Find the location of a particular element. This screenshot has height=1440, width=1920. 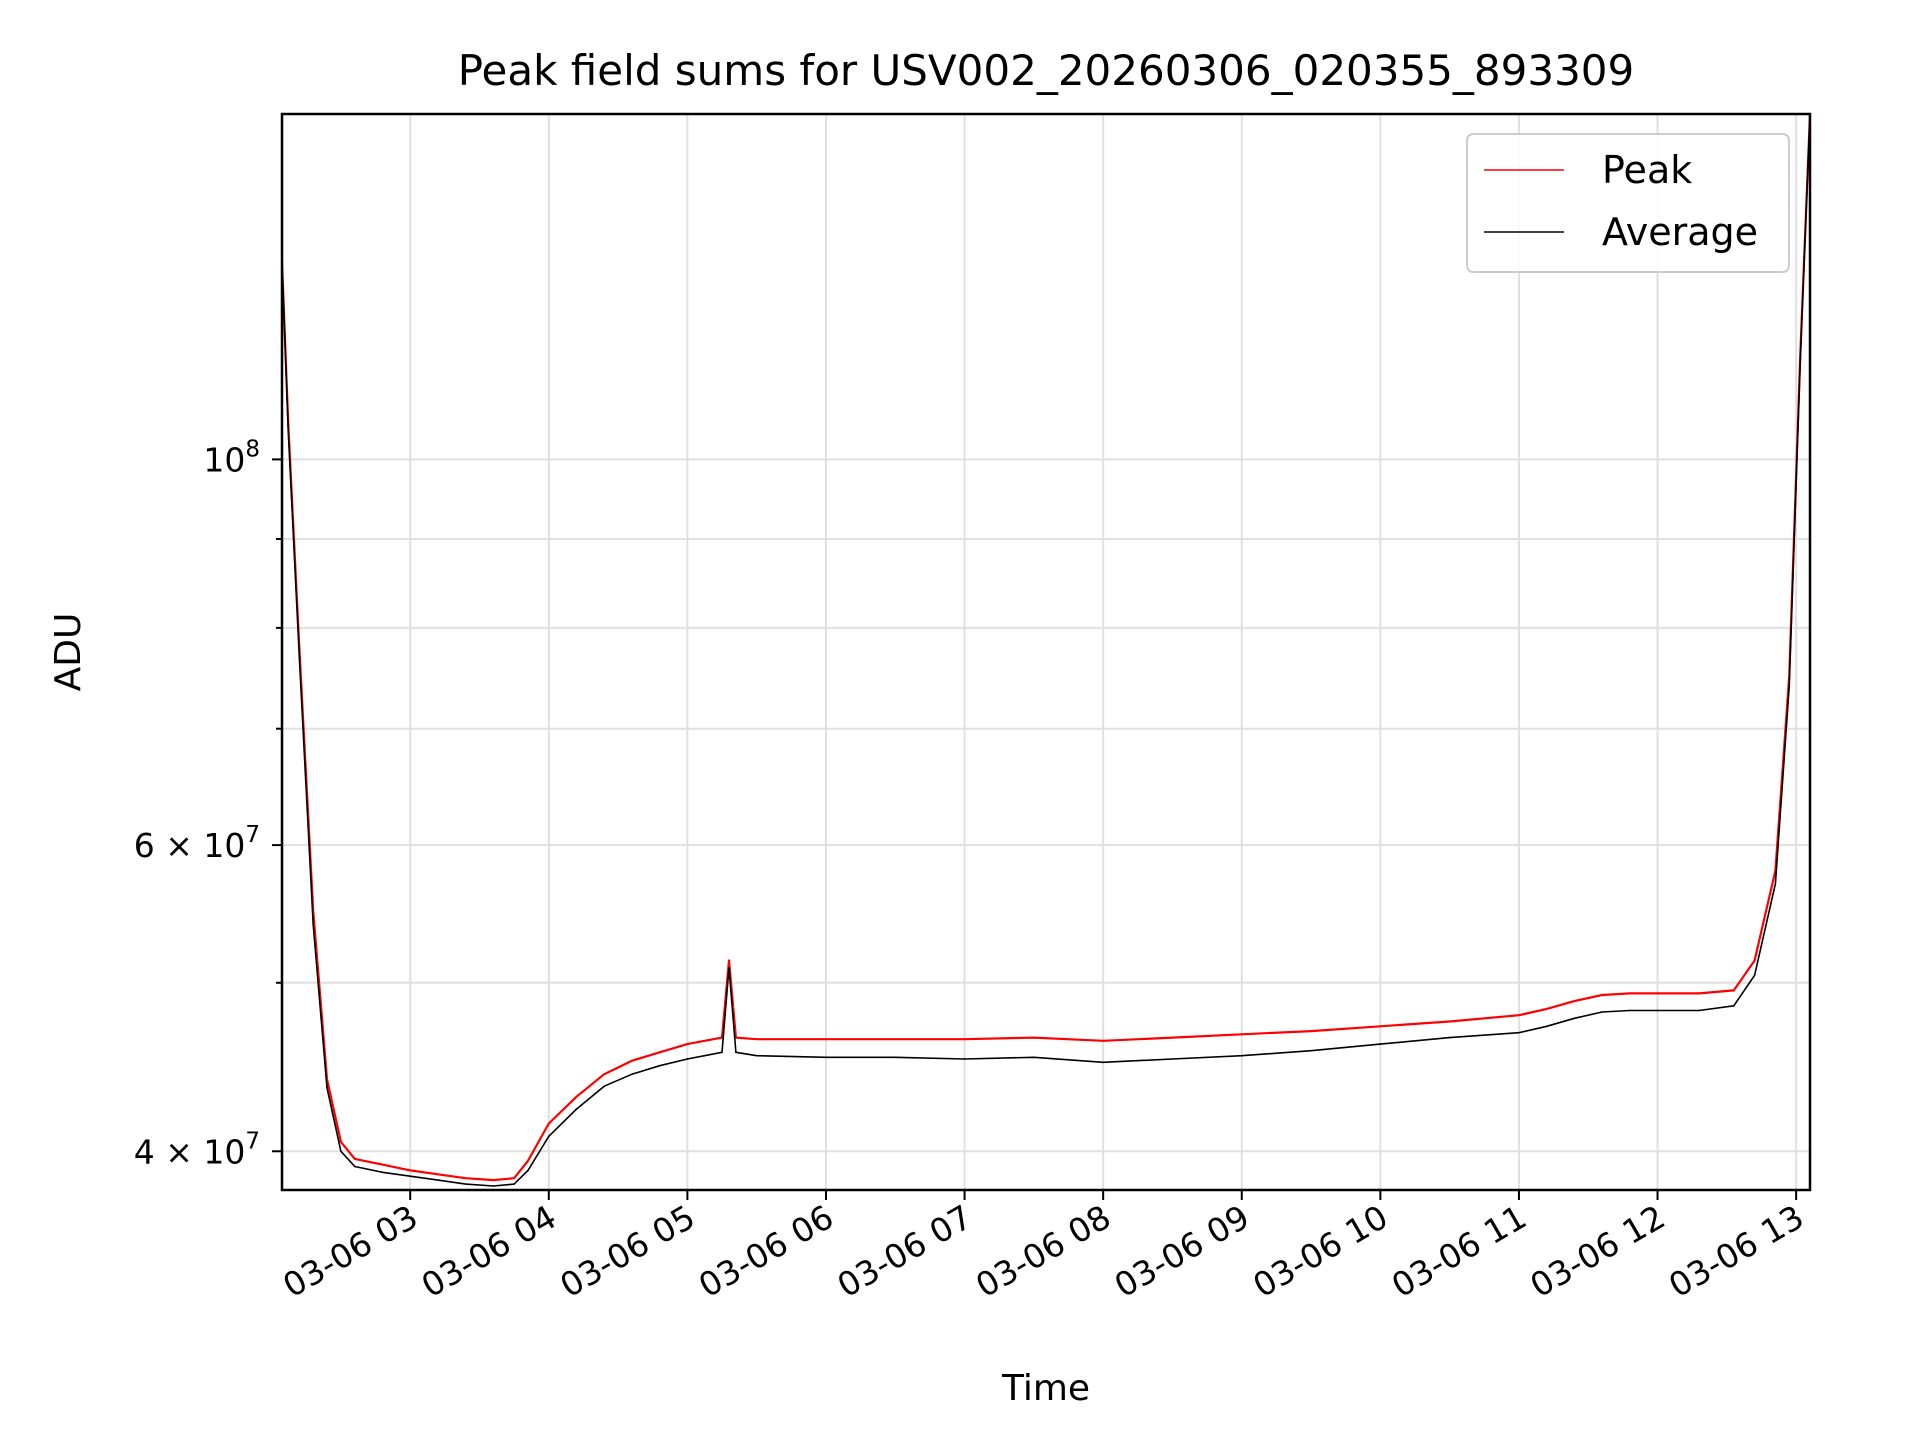

legend-label-peak: Peak is located at coordinates (1647, 170).